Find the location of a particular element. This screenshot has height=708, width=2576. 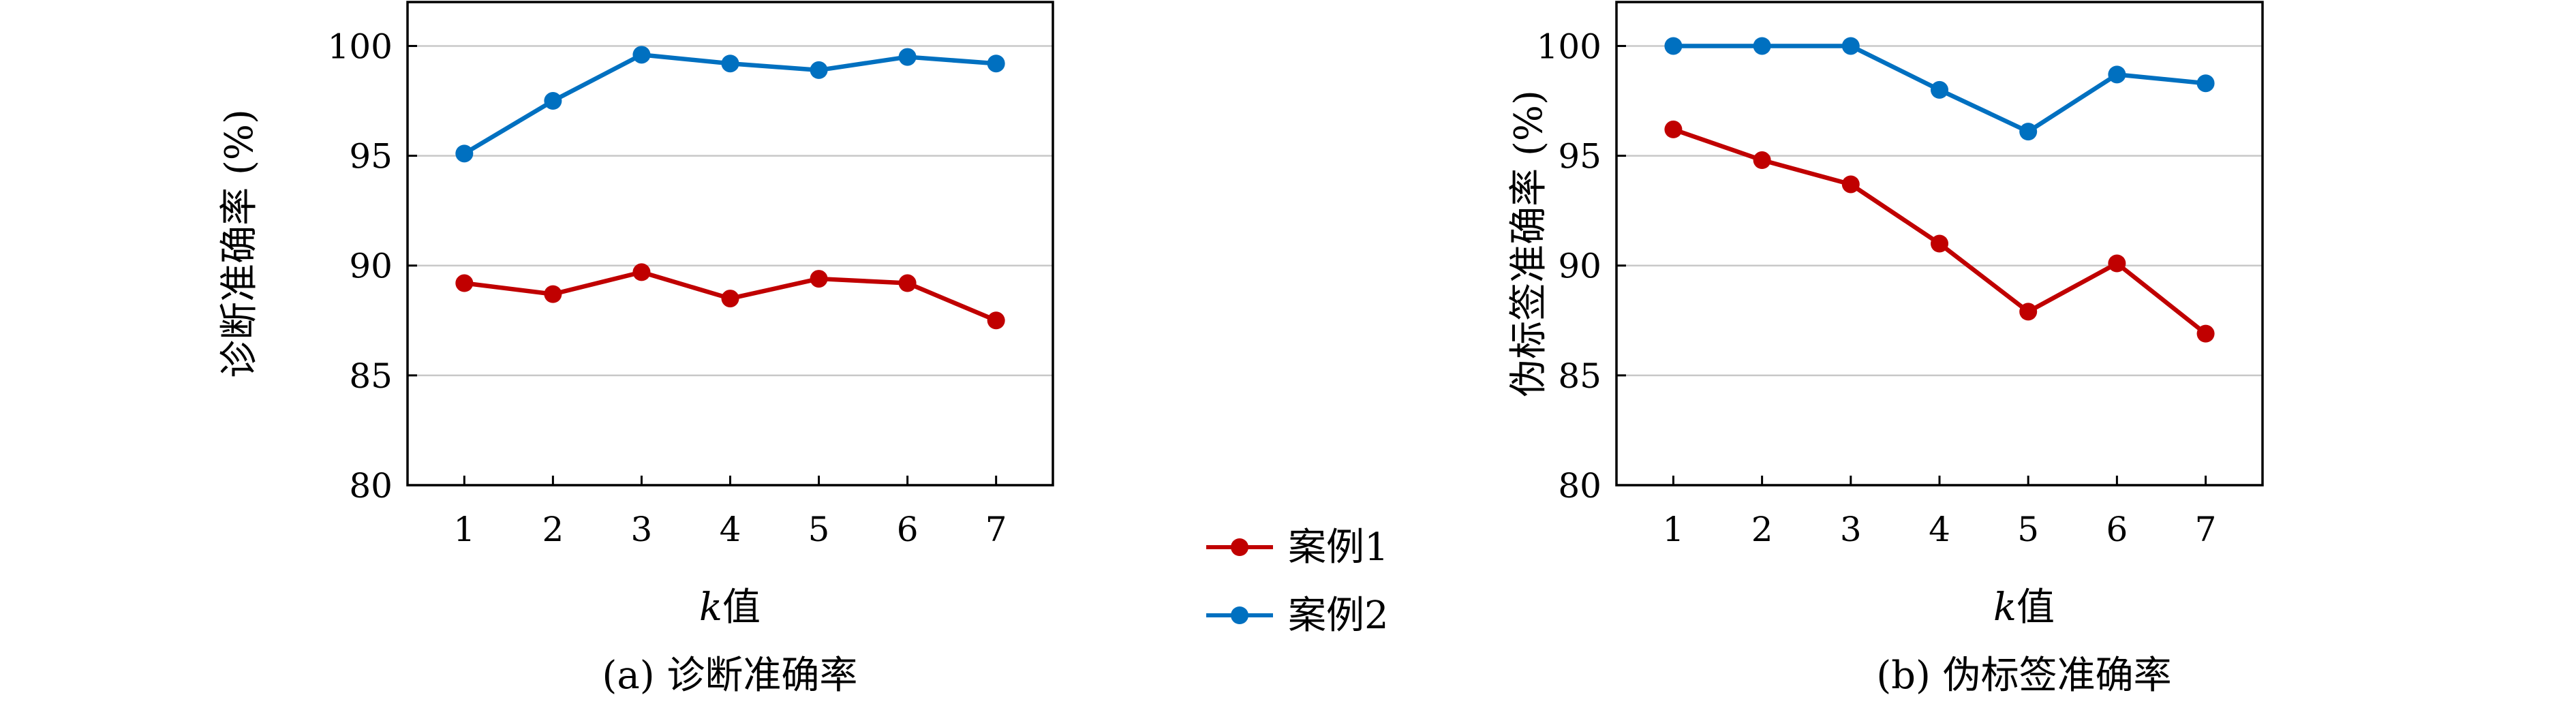

grid-lines is located at coordinates (730, 211).